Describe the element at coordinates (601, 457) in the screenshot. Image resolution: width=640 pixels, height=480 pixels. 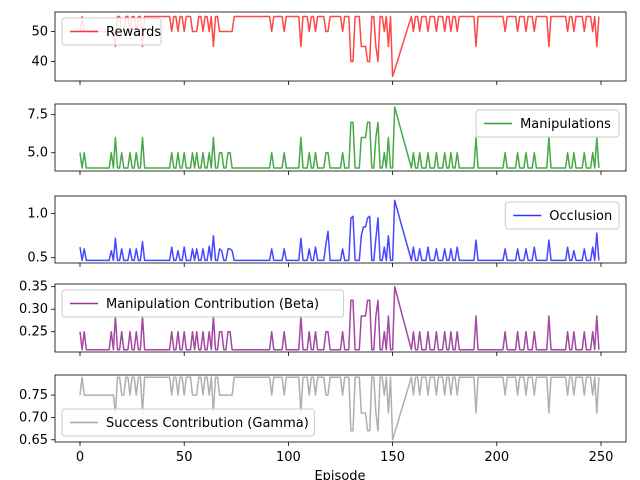
I see `x-tick-label: 250` at that location.